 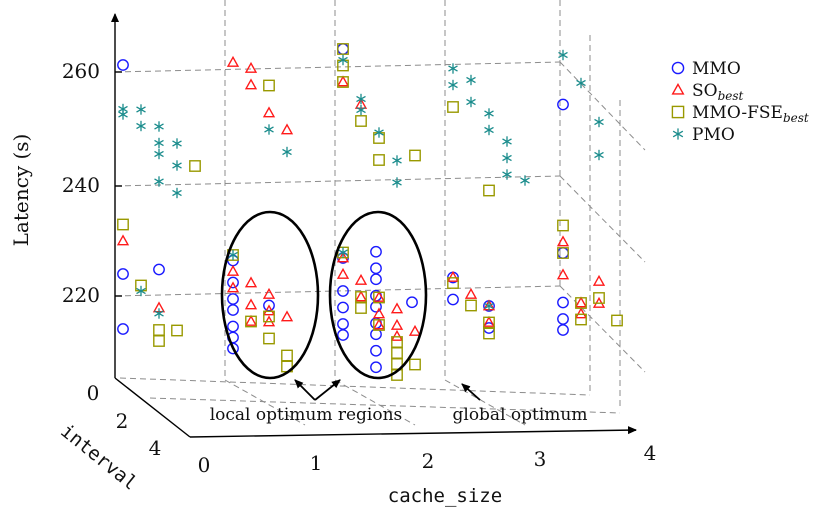 I want to click on x-tick-label: 3, so click(x=540, y=459).